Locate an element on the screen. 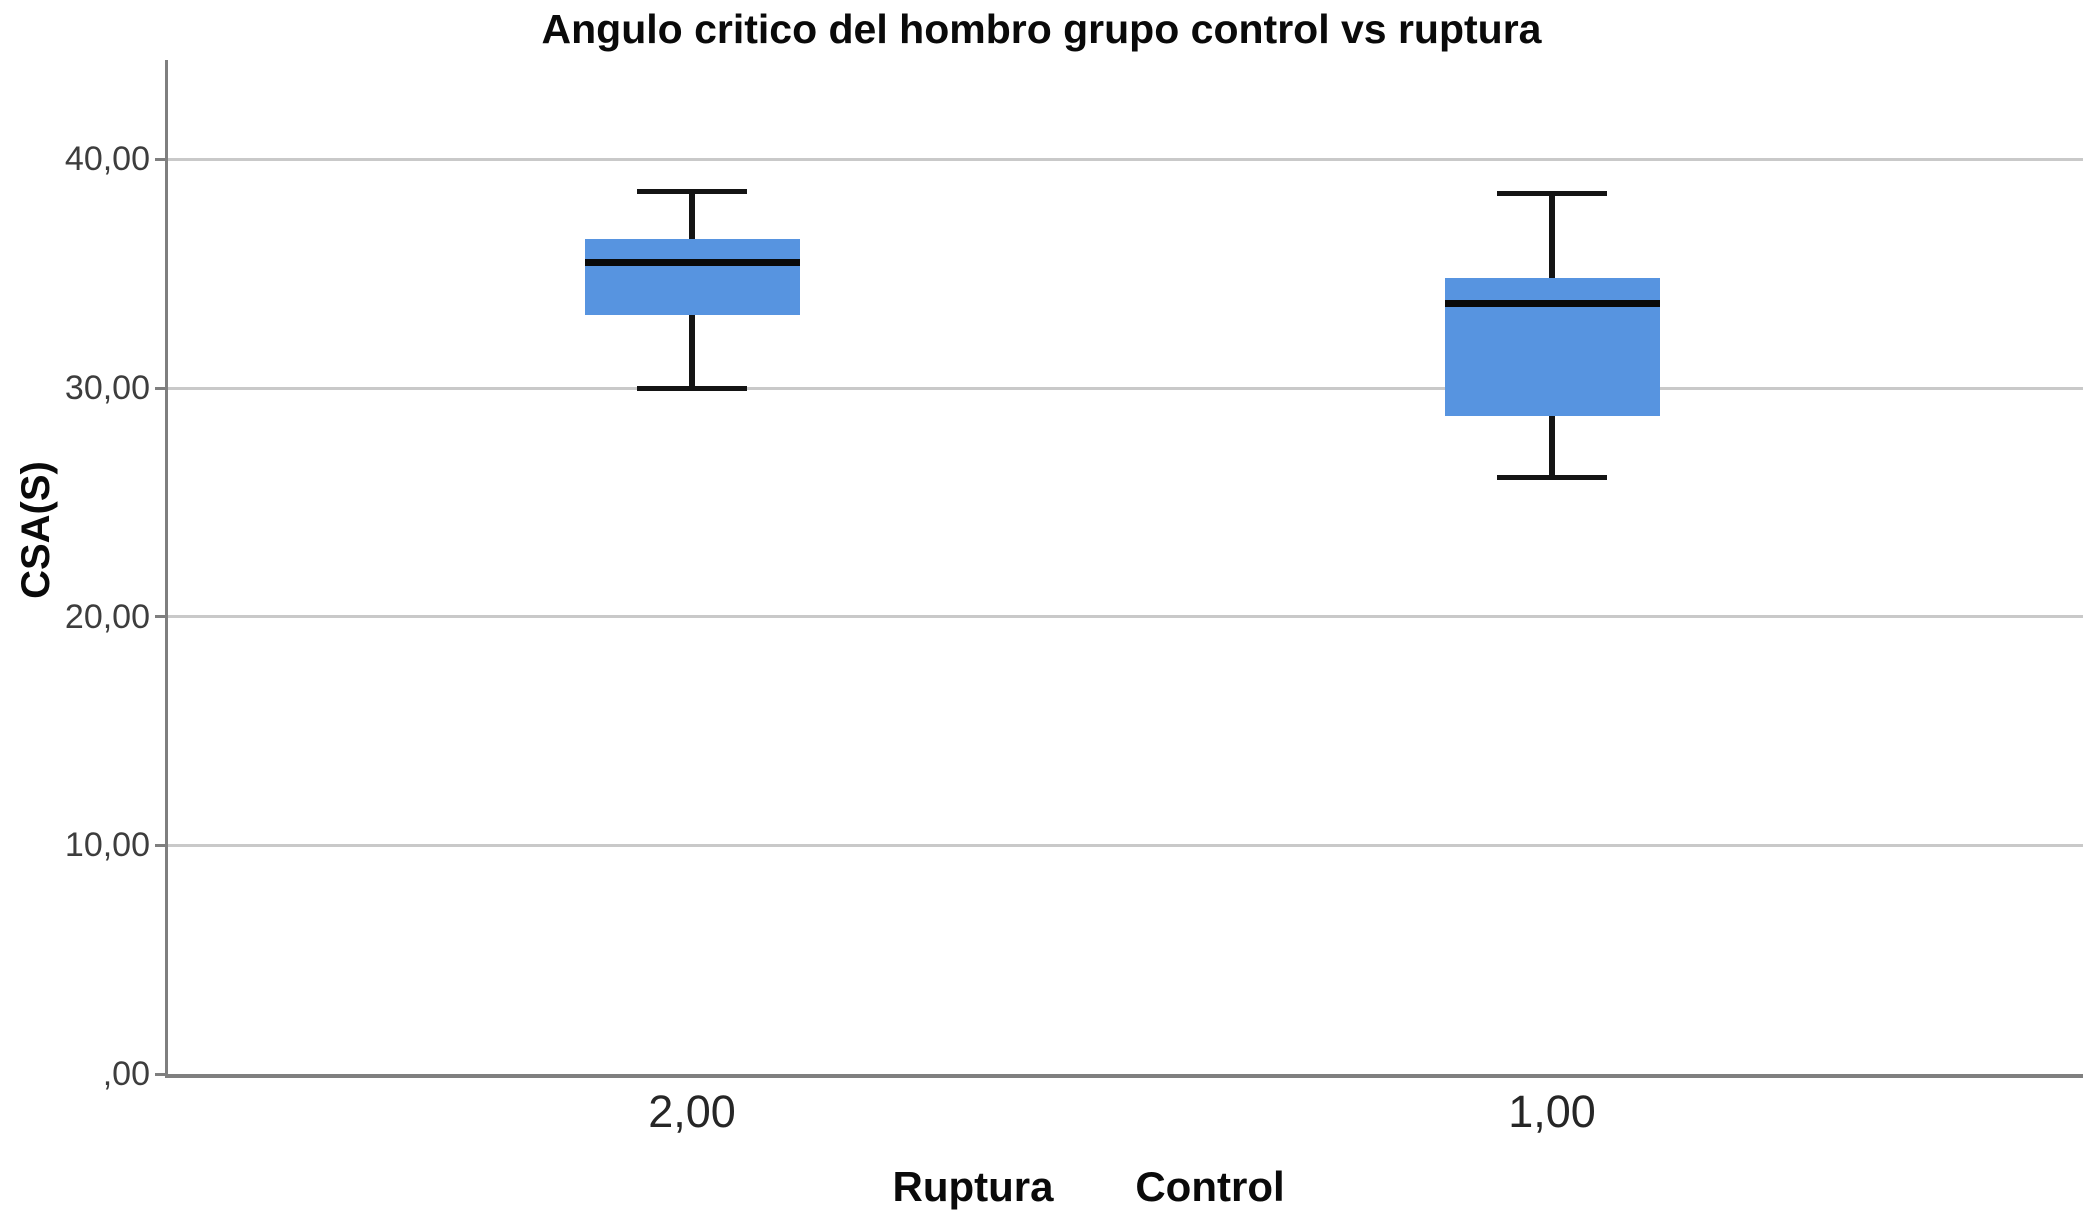  group-label-ruptura: Ruptura is located at coordinates (973, 1186).